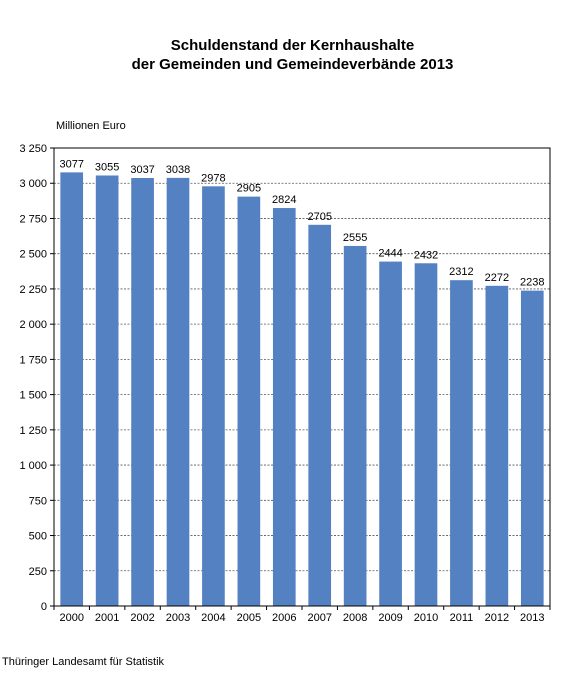 The height and width of the screenshot is (674, 585). What do you see at coordinates (178, 170) in the screenshot?
I see `bar-value-label: 3038` at bounding box center [178, 170].